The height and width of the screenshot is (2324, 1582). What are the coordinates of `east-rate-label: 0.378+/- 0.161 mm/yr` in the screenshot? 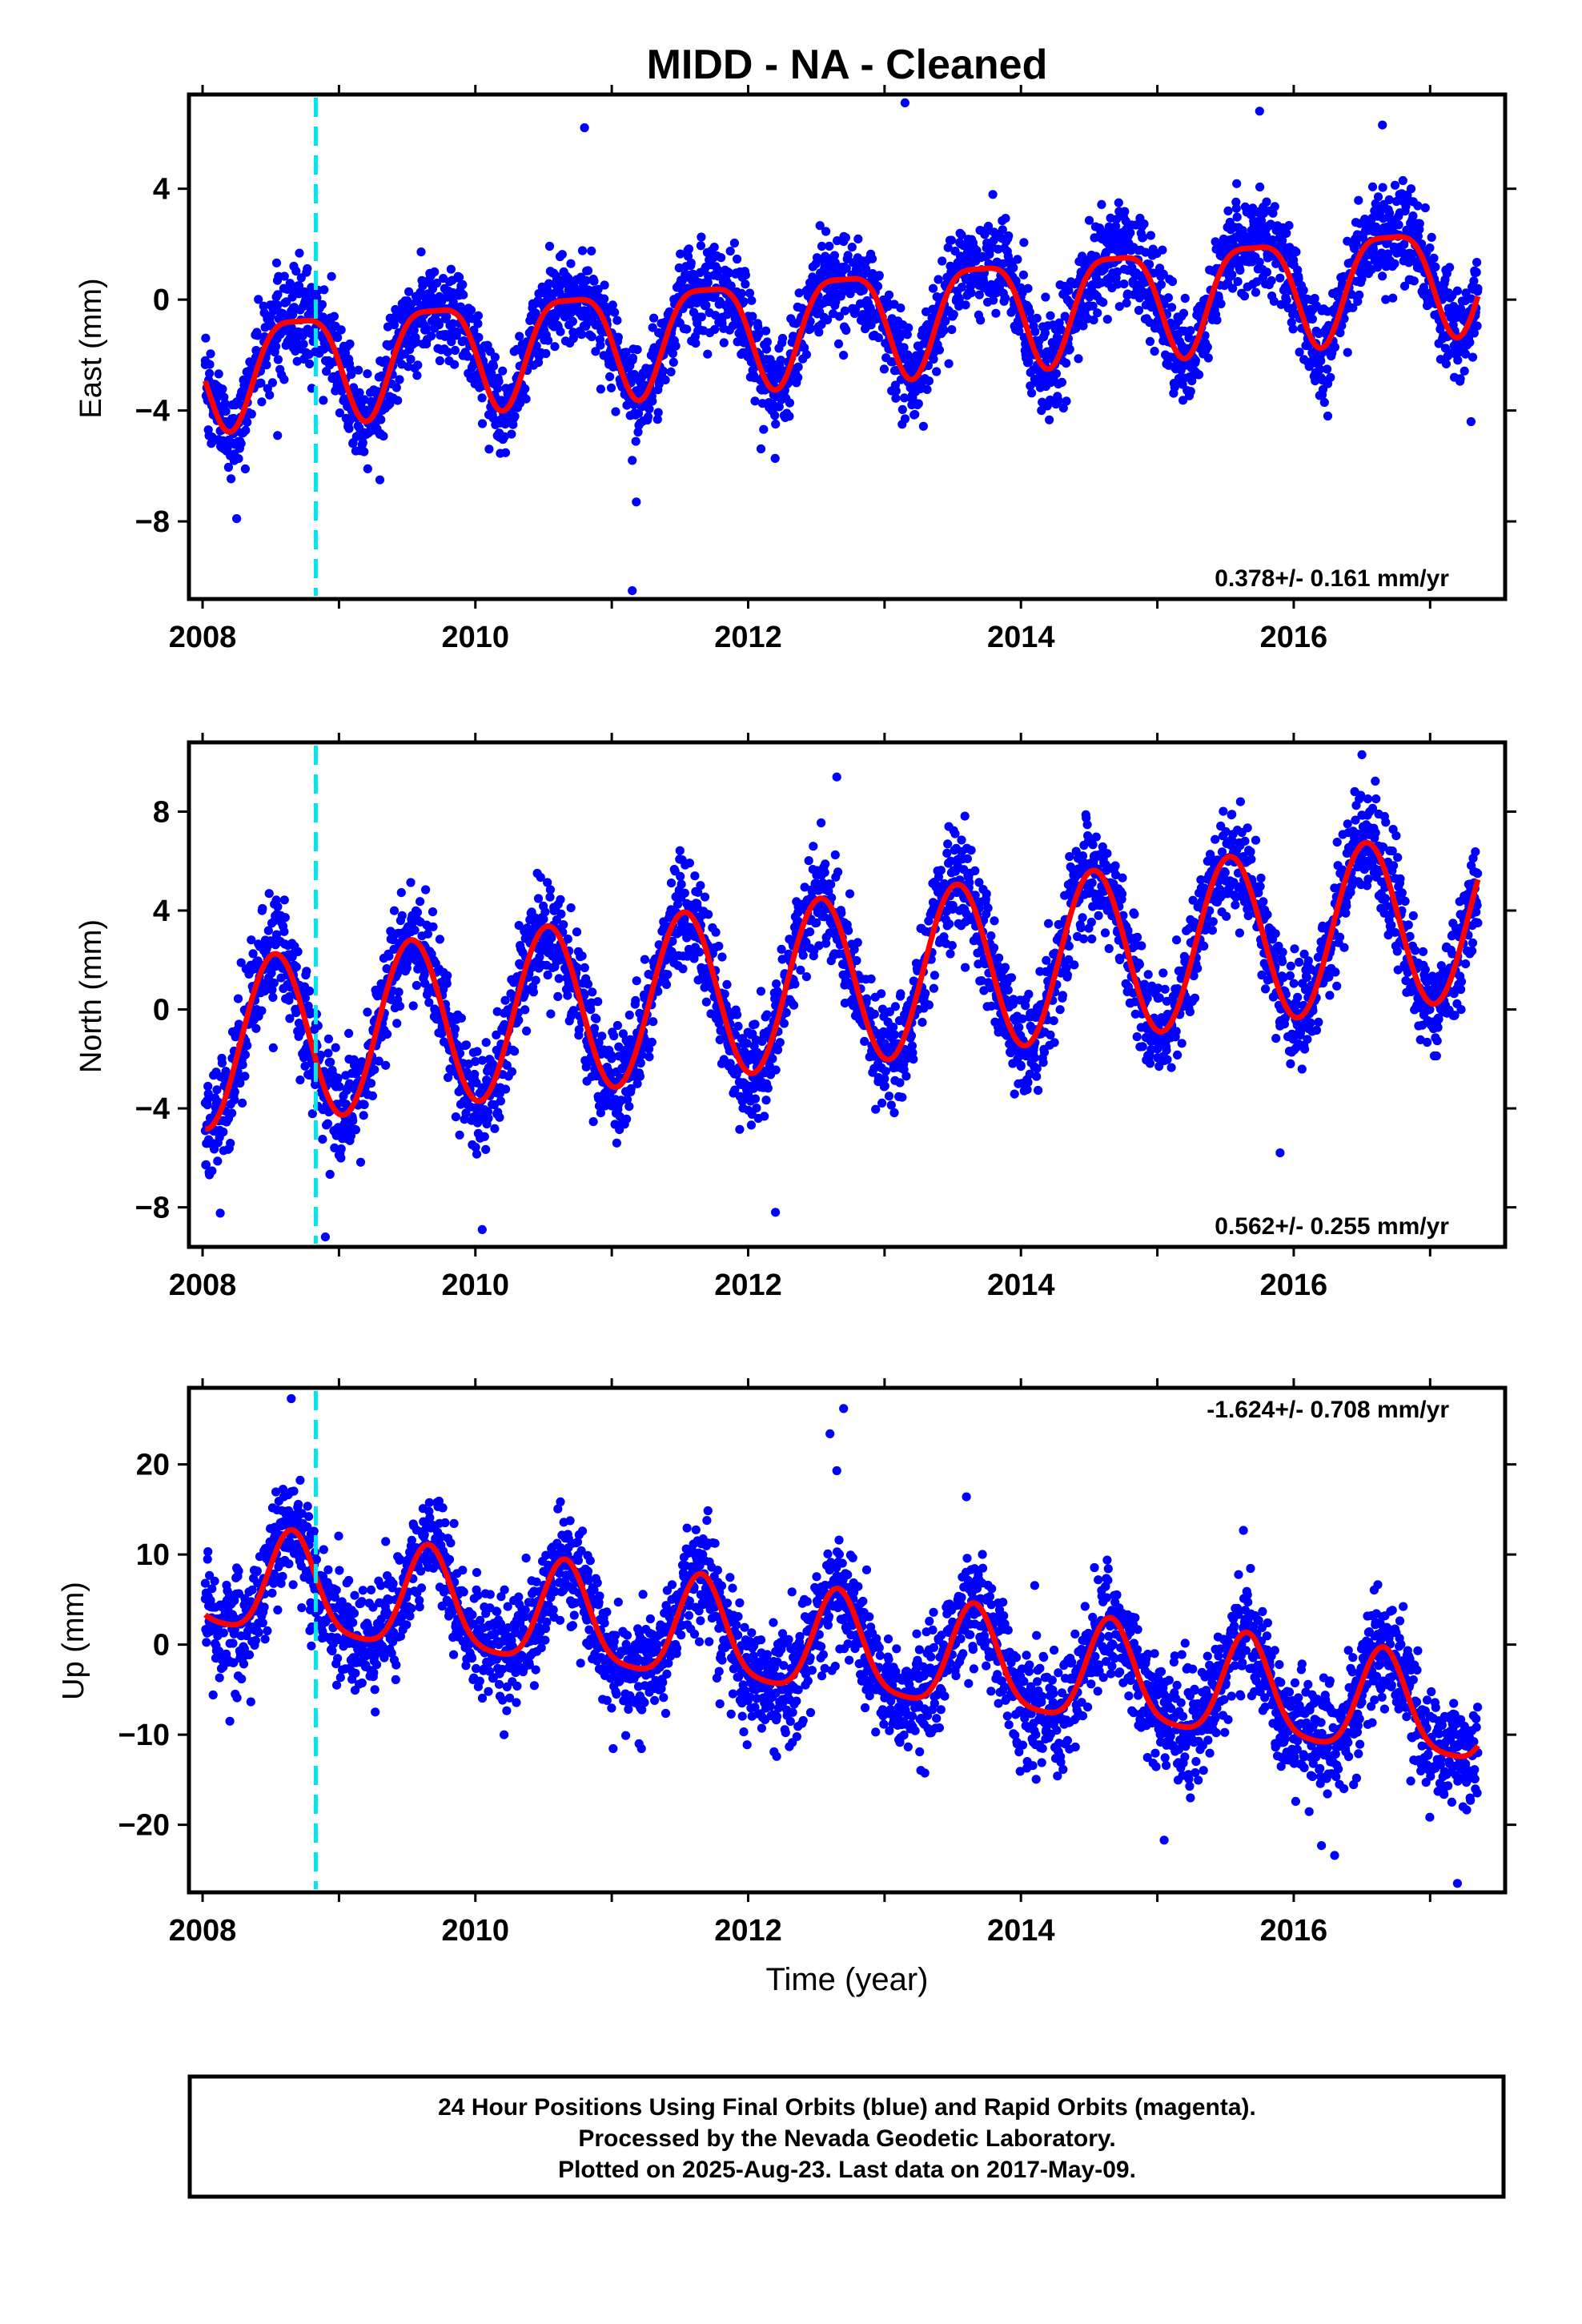 It's located at (1332, 578).